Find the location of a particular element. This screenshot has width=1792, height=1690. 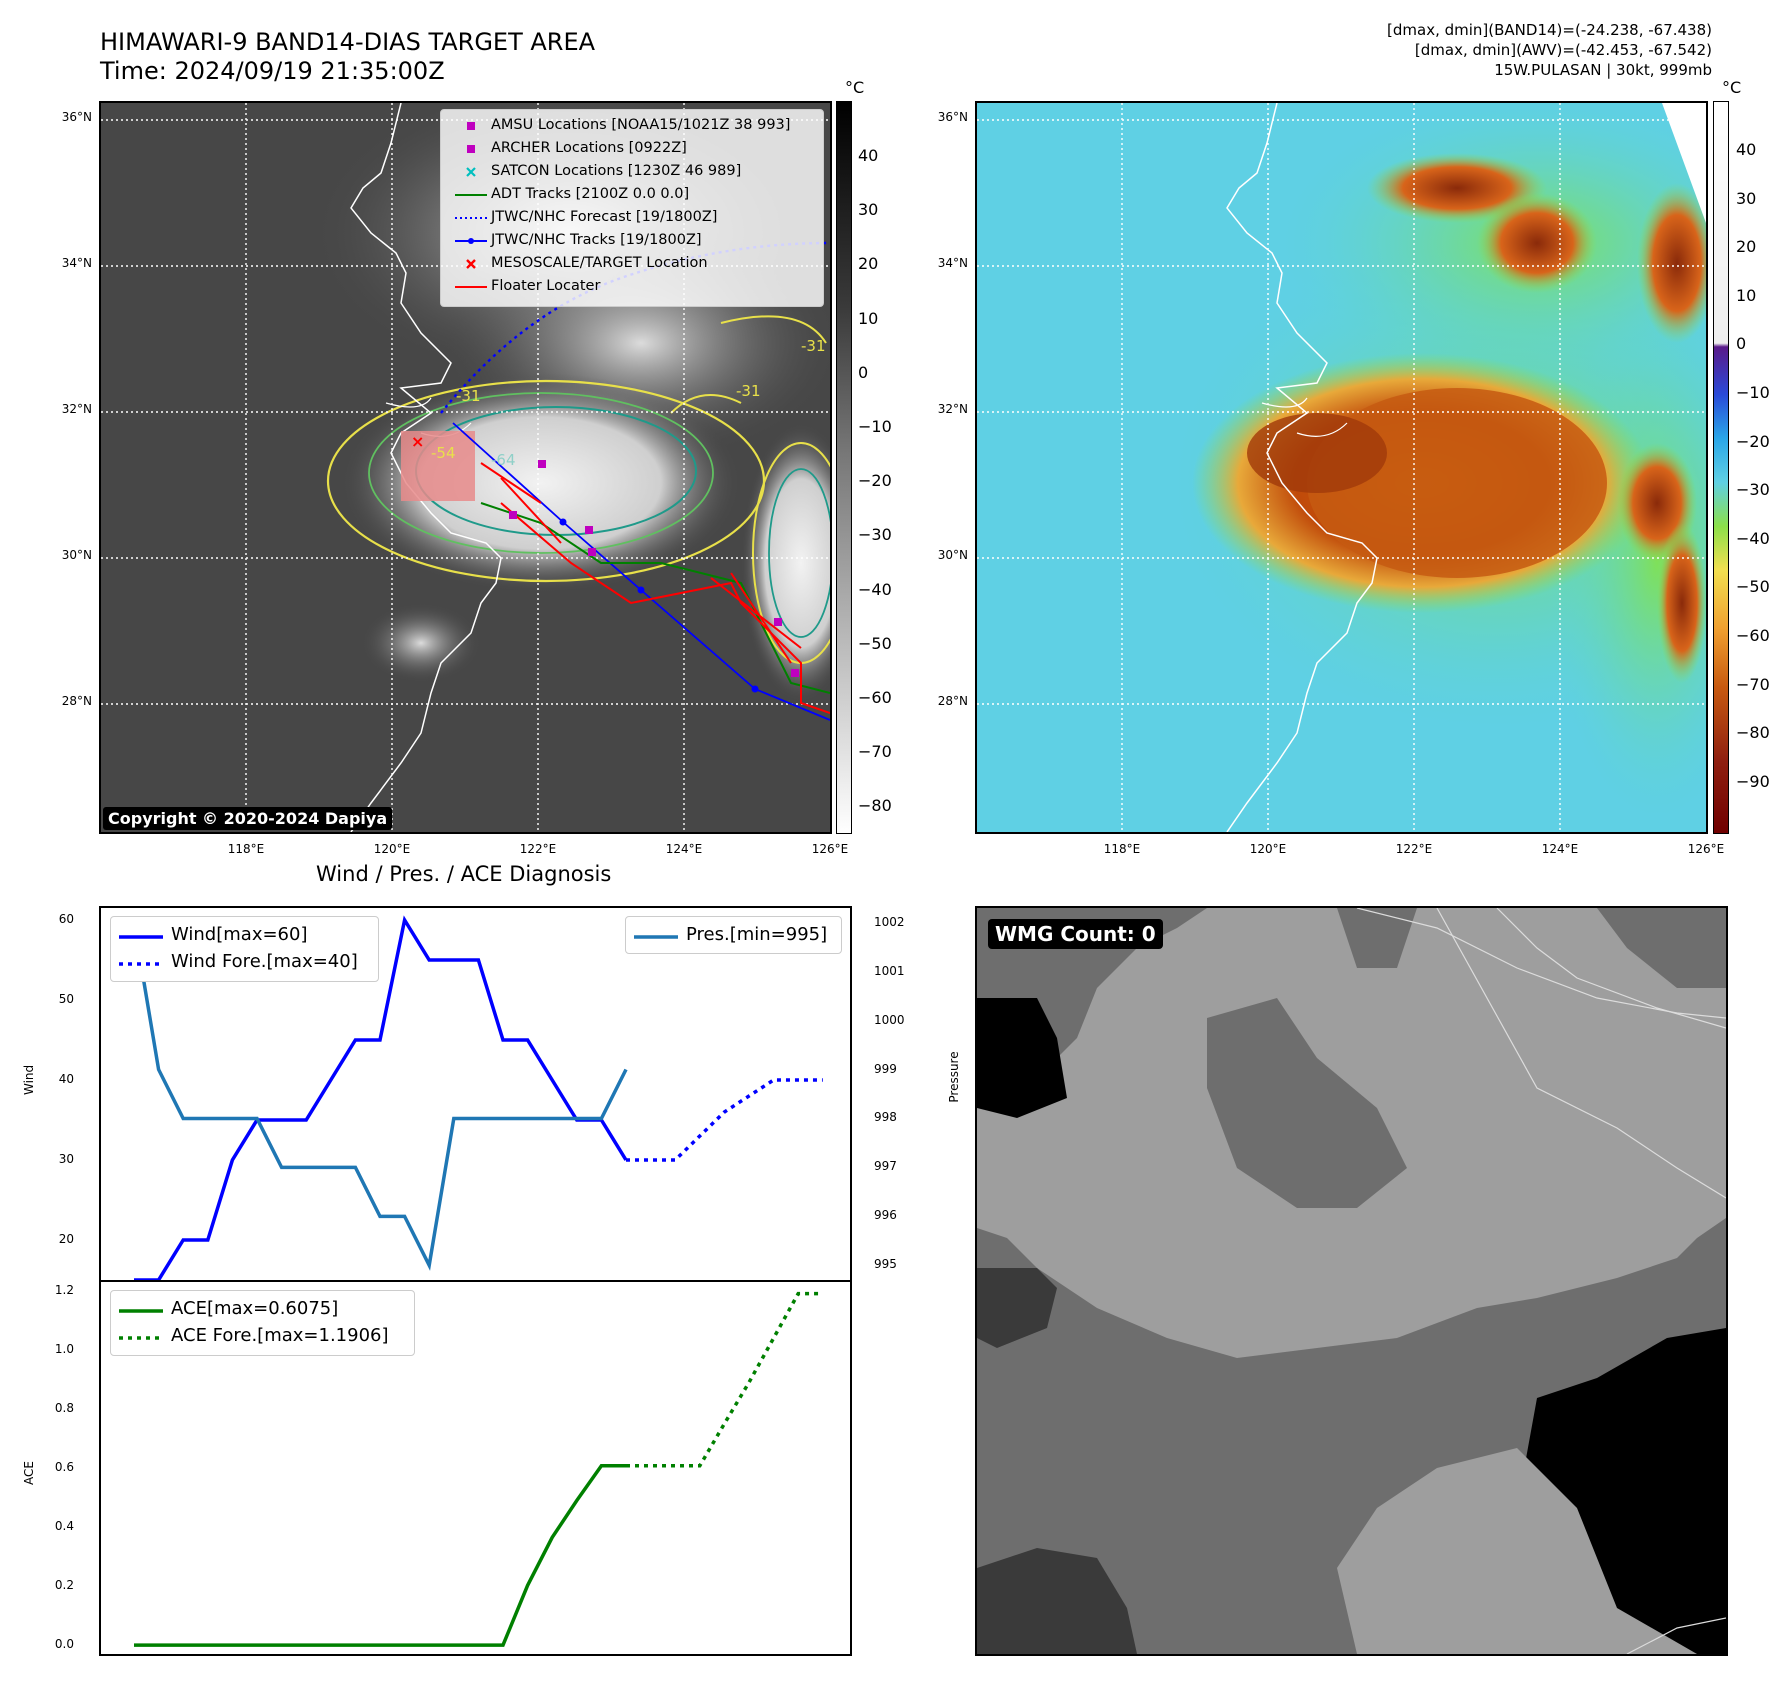

axis-tick: 20 is located at coordinates (66, 1239).